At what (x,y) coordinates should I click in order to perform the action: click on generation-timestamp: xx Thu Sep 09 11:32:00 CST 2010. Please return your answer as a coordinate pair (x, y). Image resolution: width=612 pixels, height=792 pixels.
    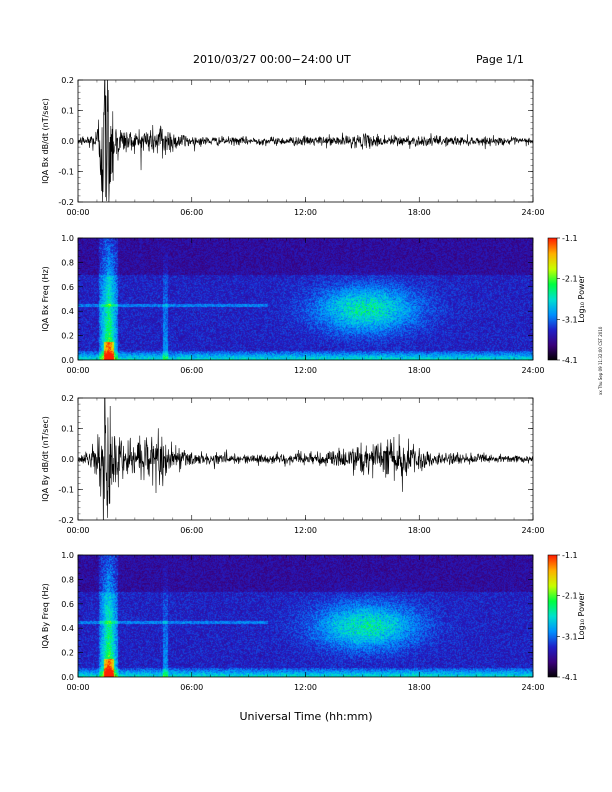
    Looking at the image, I should click on (600, 360).